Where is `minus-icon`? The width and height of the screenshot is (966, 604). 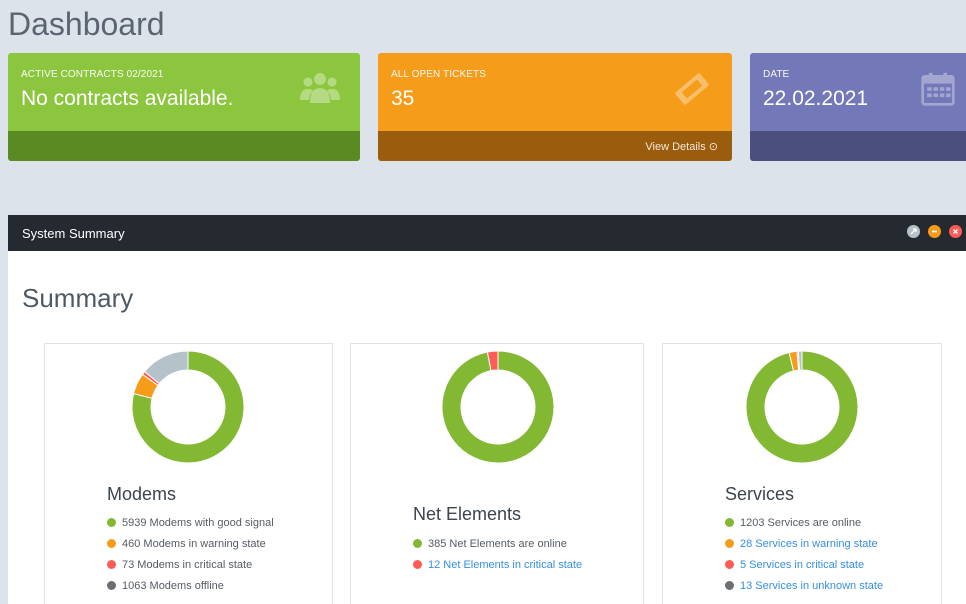
minus-icon is located at coordinates (934, 231).